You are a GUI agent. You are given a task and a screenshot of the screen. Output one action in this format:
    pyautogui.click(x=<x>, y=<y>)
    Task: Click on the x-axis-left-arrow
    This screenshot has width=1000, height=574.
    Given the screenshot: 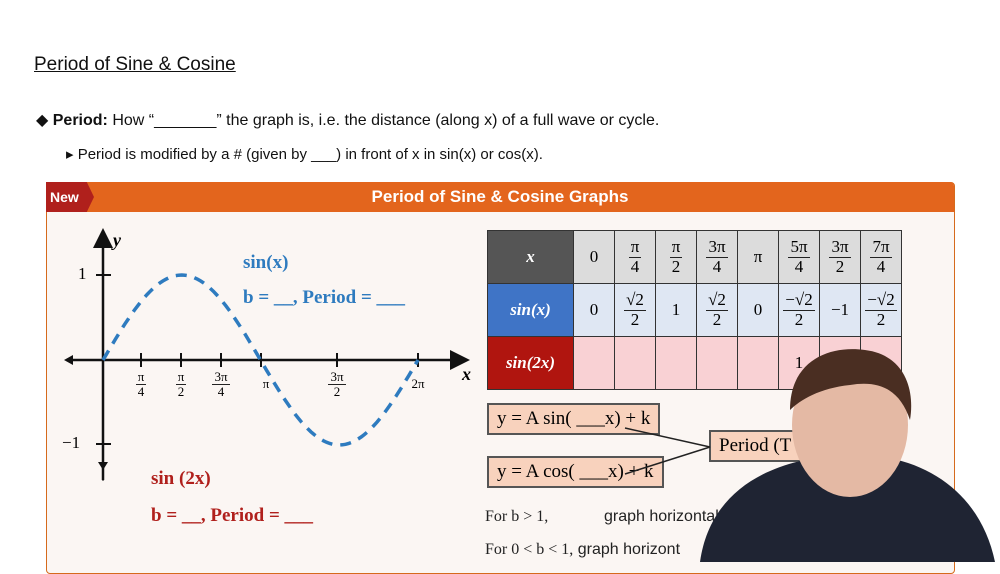 What is the action you would take?
    pyautogui.click(x=68, y=360)
    